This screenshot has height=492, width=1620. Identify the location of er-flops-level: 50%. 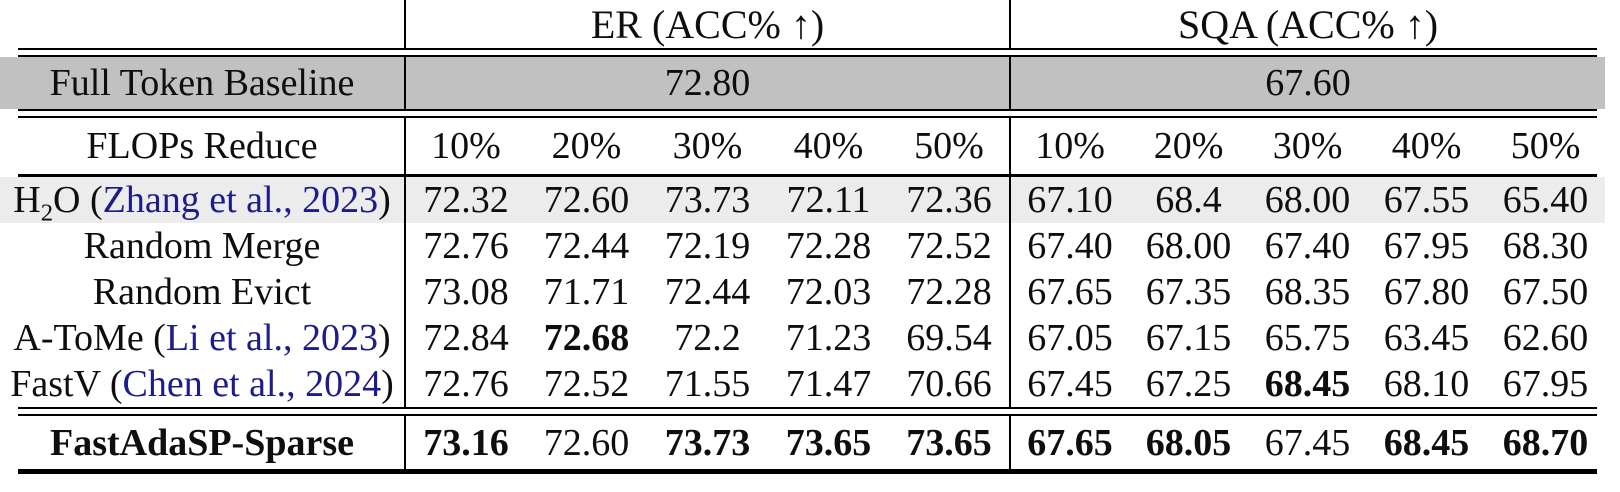
(949, 146).